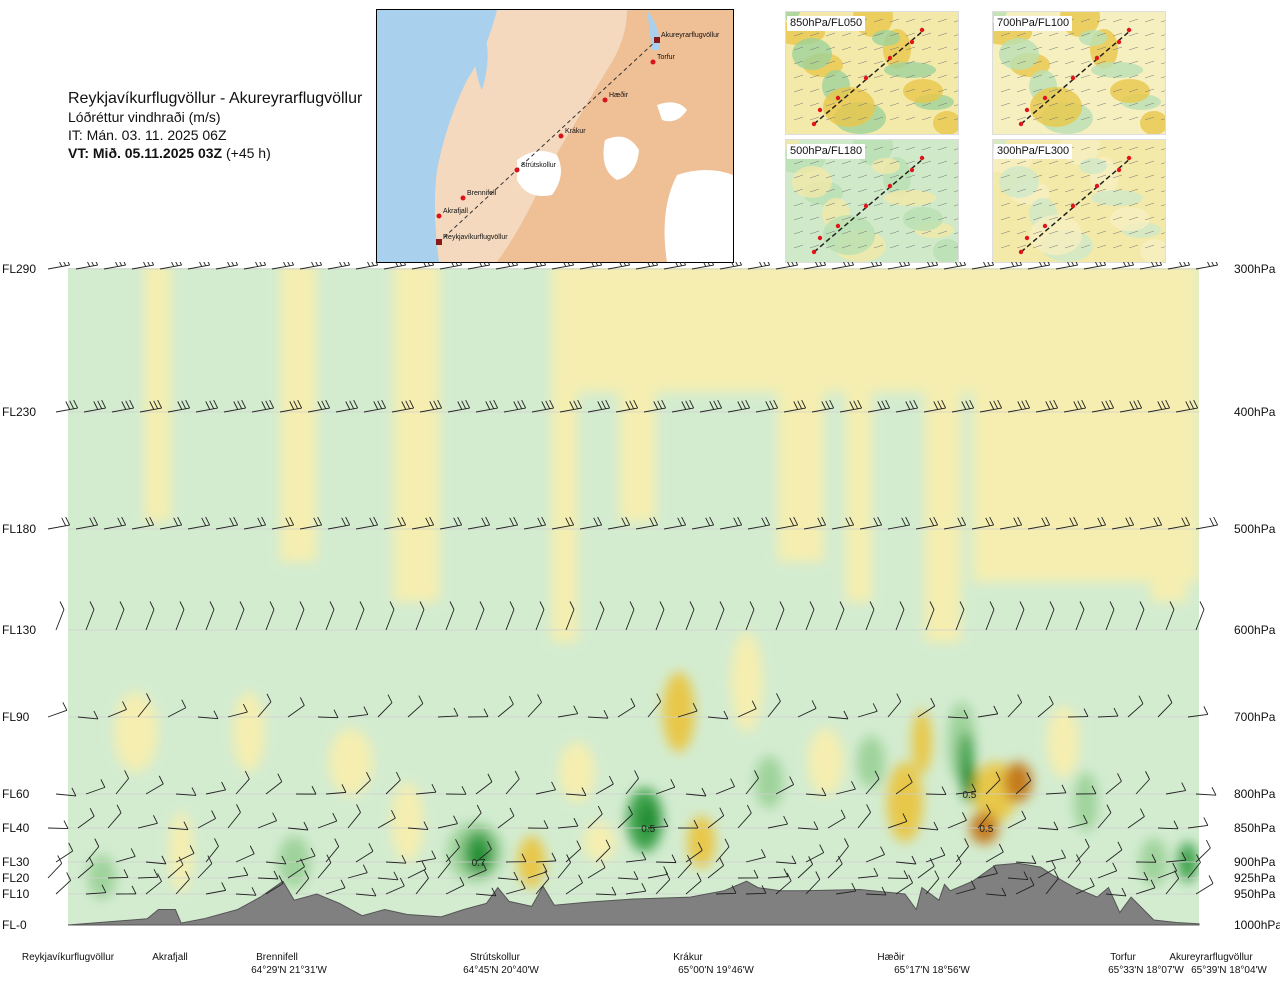 The height and width of the screenshot is (981, 1280). I want to click on flight-level-label: FL30, so click(16, 862).